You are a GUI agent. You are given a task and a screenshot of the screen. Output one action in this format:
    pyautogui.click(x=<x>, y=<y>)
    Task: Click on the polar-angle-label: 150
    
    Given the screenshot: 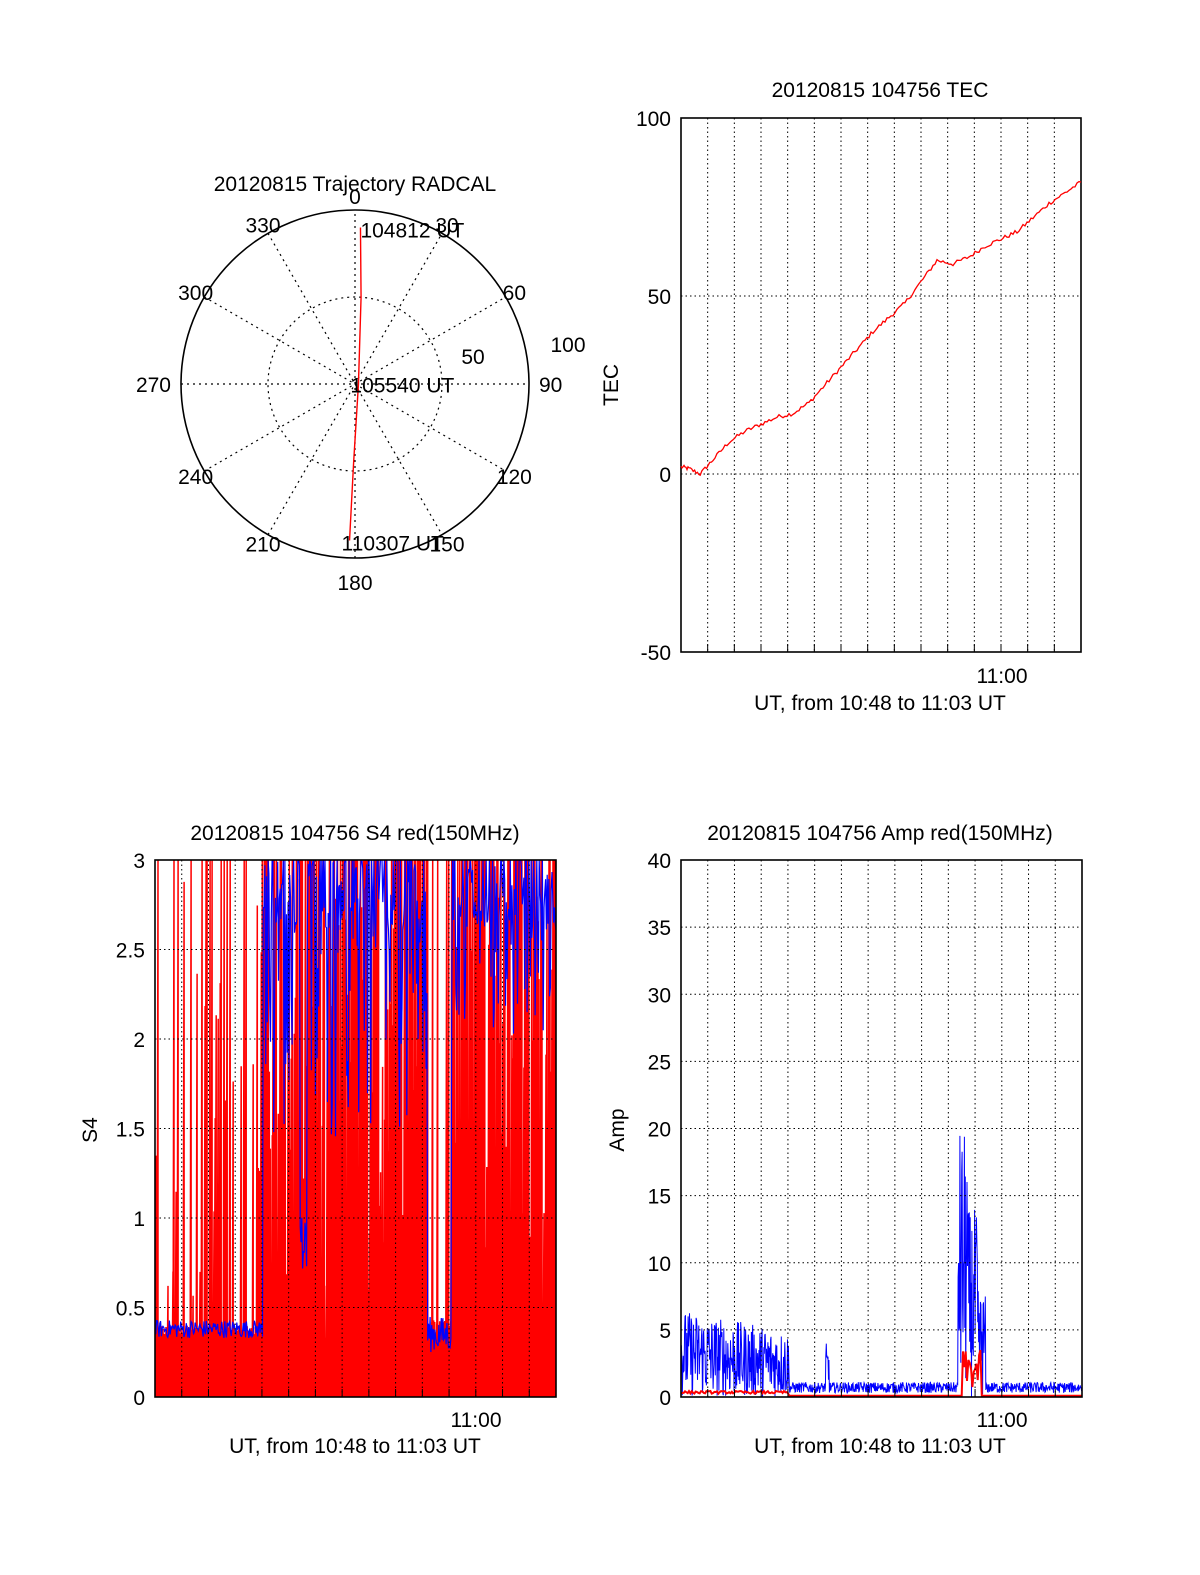 What is the action you would take?
    pyautogui.click(x=446, y=544)
    